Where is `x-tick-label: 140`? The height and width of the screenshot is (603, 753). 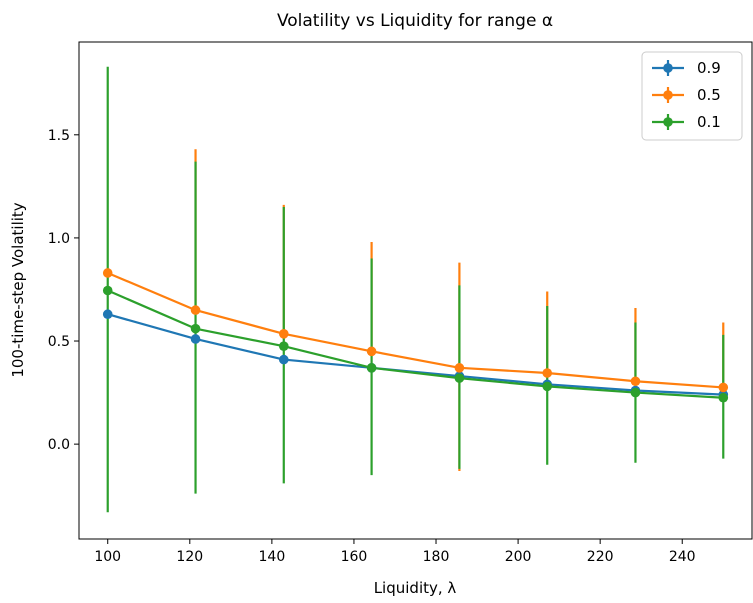
x-tick-label: 140 is located at coordinates (272, 557).